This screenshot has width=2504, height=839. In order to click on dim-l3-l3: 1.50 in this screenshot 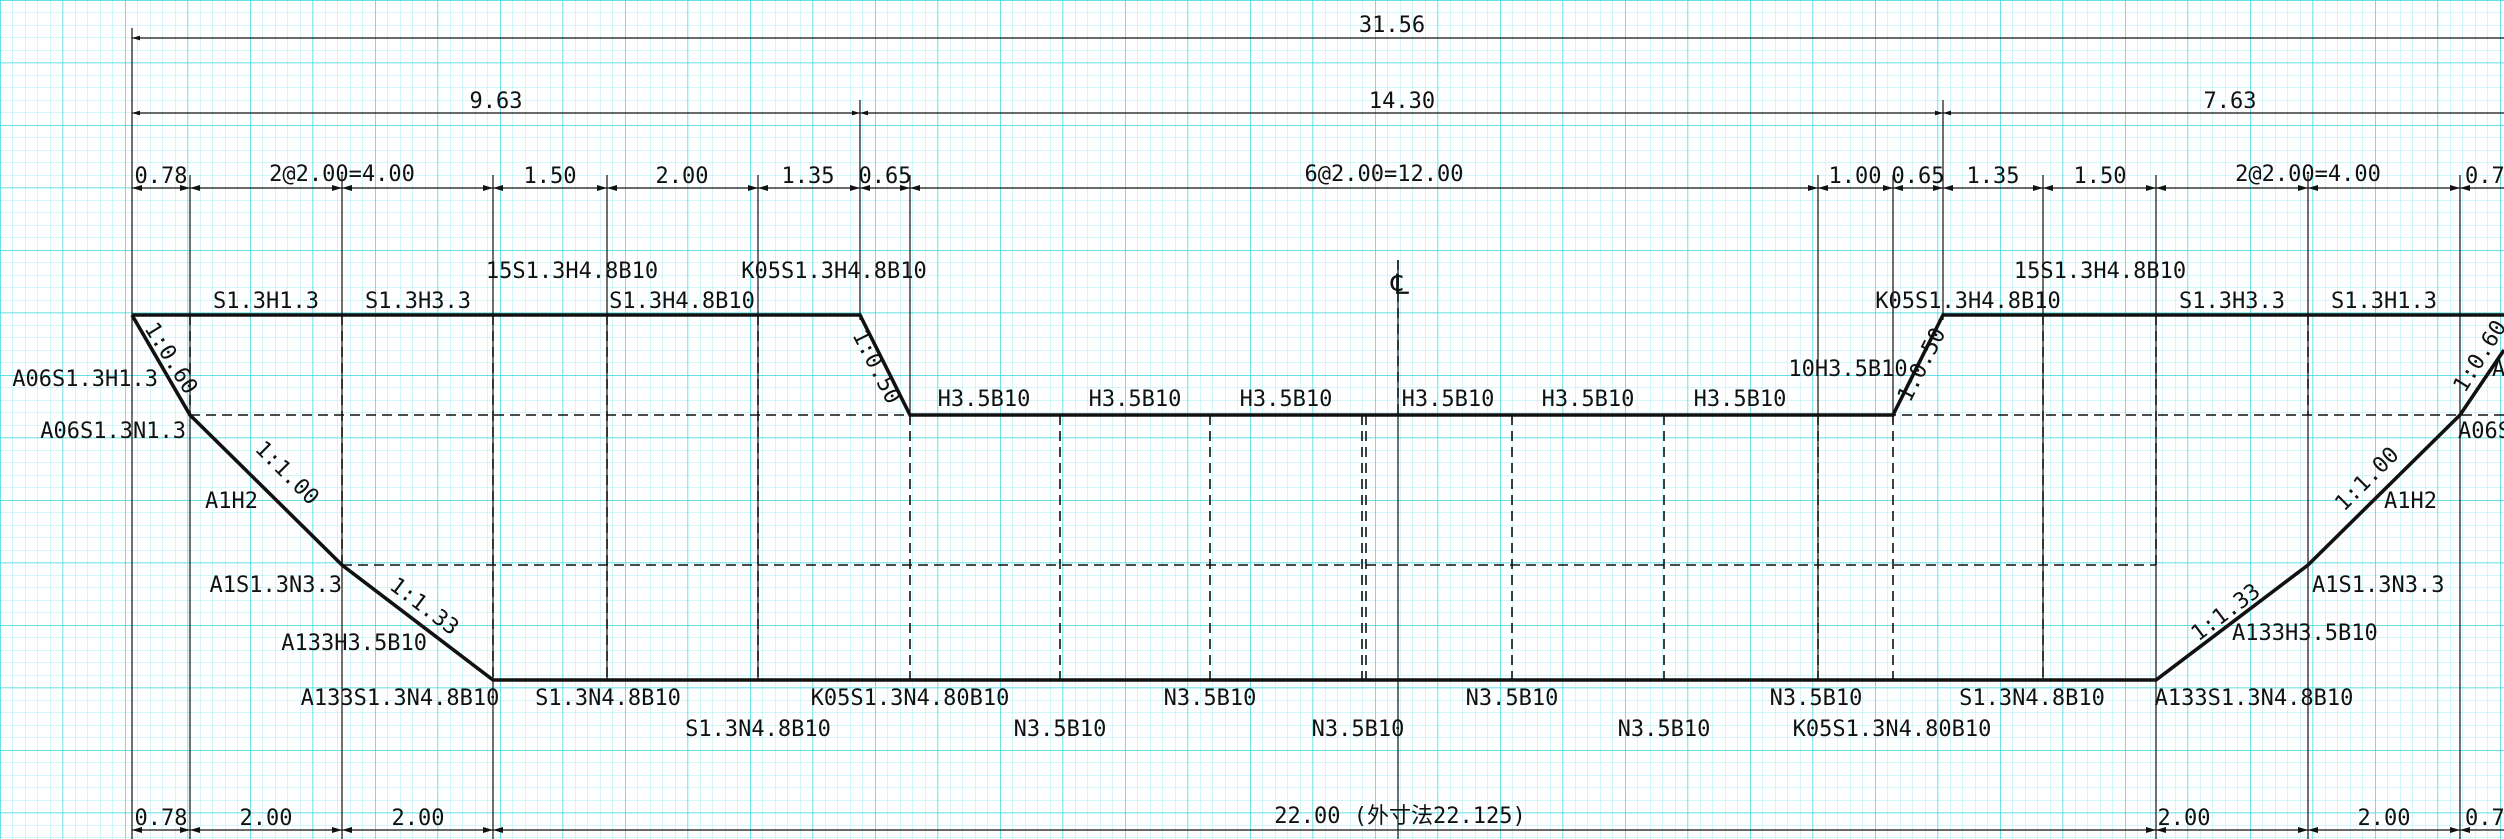, I will do `click(550, 176)`.